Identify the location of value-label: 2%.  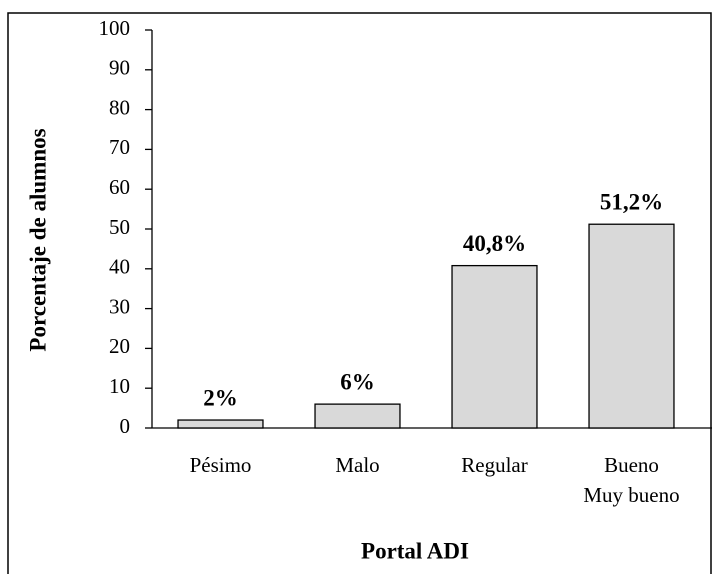
(220, 397).